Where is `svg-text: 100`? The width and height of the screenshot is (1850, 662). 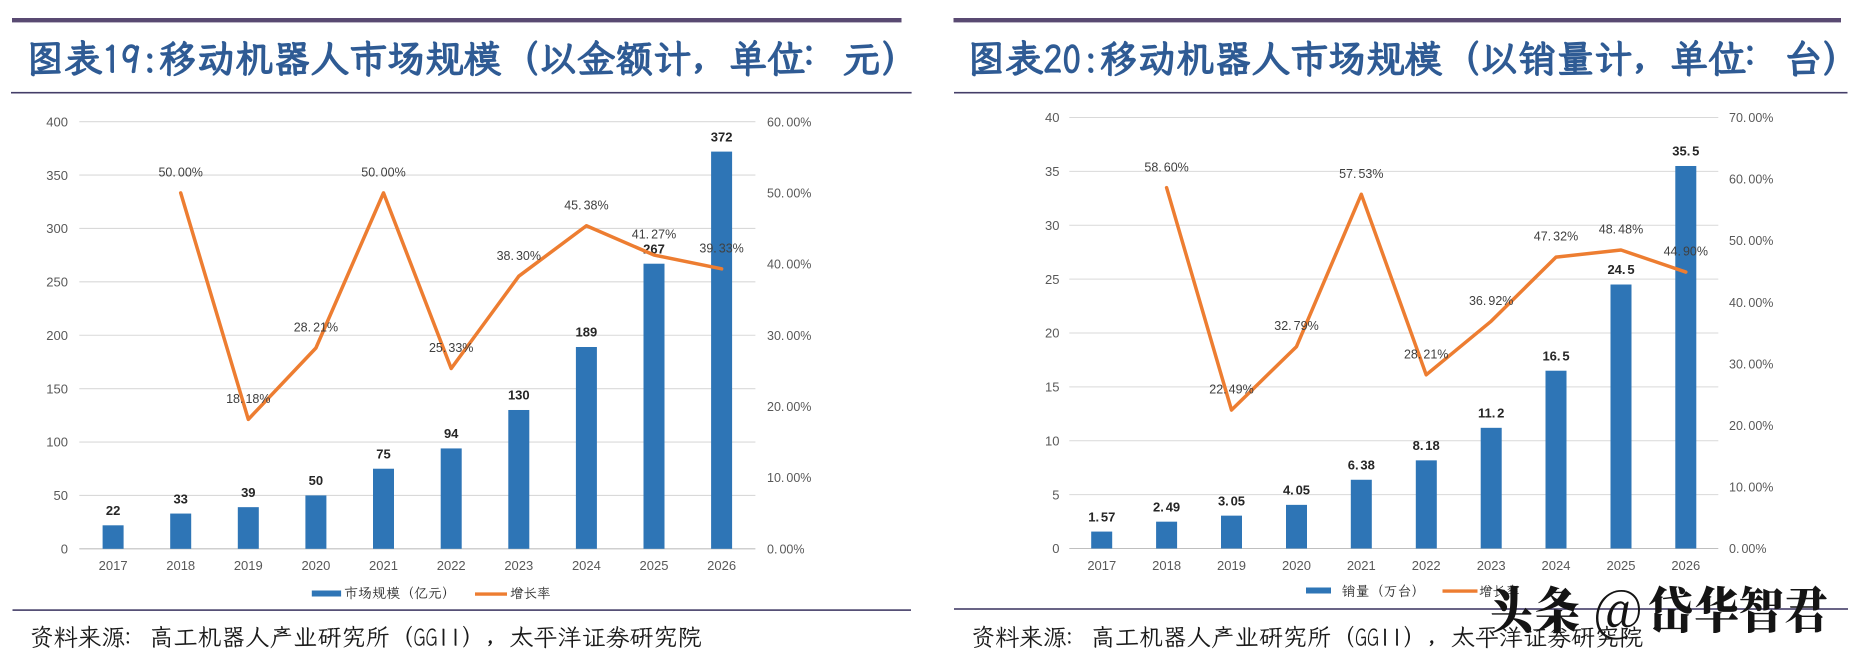 svg-text: 100 is located at coordinates (57, 442).